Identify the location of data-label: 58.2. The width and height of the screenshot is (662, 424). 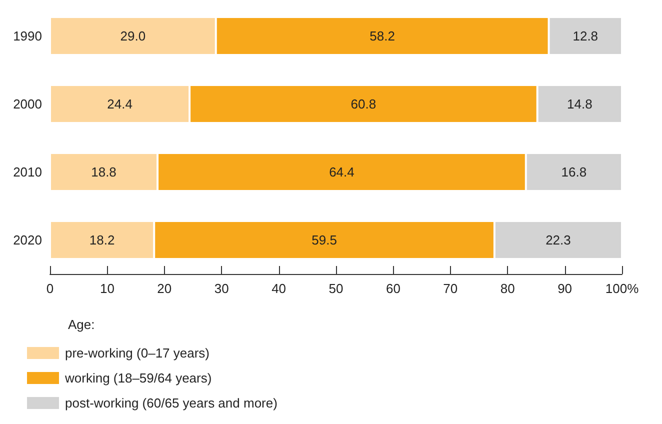
(382, 36).